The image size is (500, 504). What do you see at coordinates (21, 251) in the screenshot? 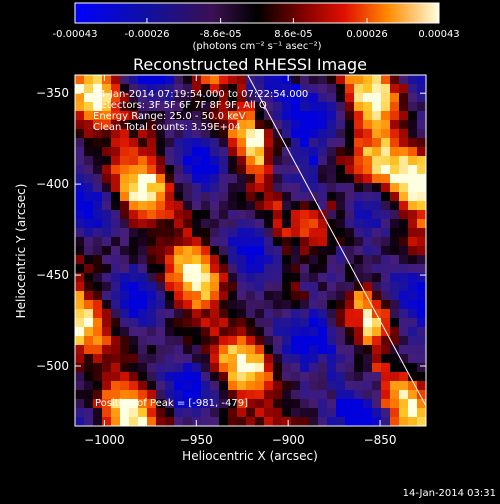
I see `y-axis-label: Heliocentric Y (arcsec)` at bounding box center [21, 251].